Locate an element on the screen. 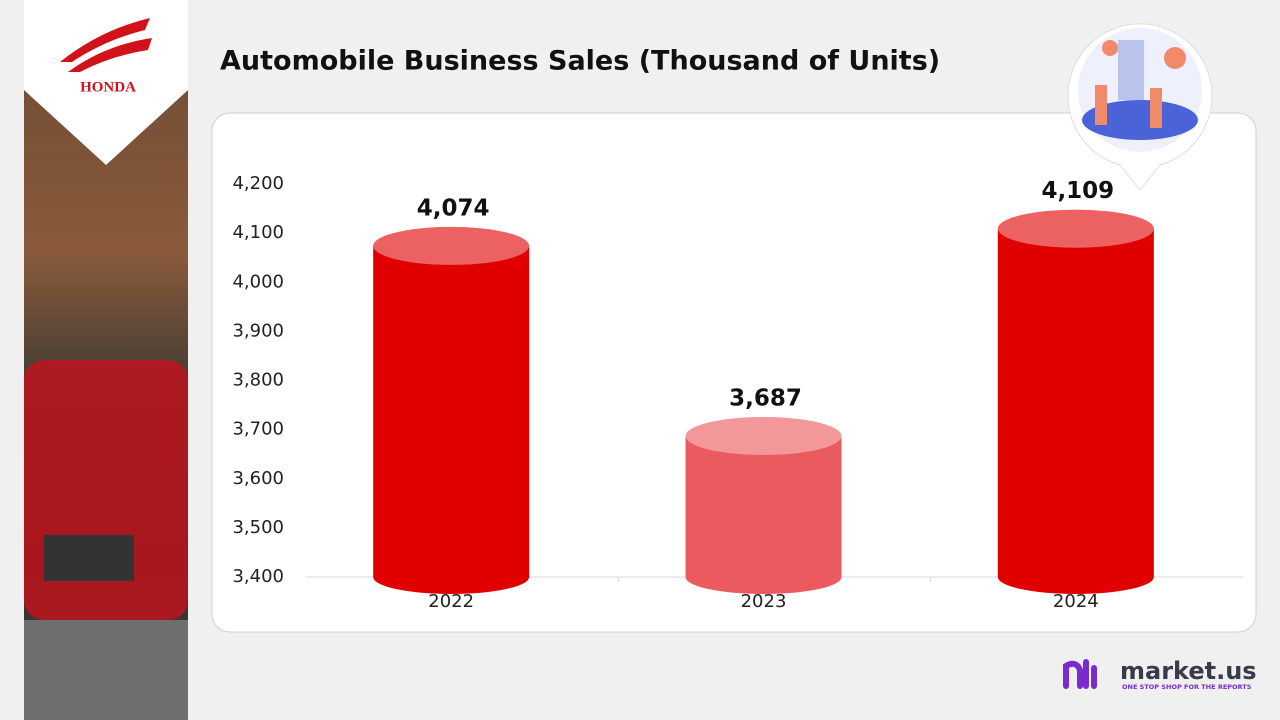  y-tick-label: 3,700 is located at coordinates (258, 429).